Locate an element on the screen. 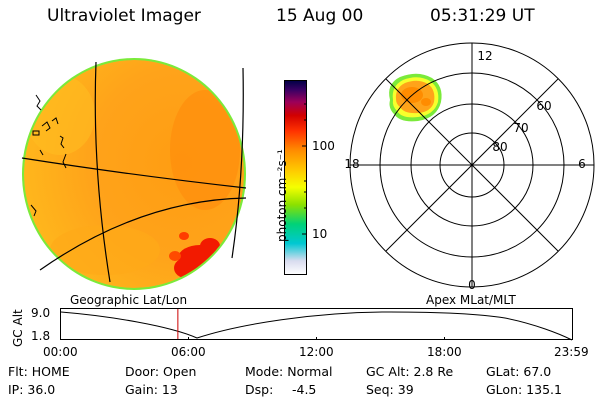  alt-ylabel: GC Alt is located at coordinates (18, 328).